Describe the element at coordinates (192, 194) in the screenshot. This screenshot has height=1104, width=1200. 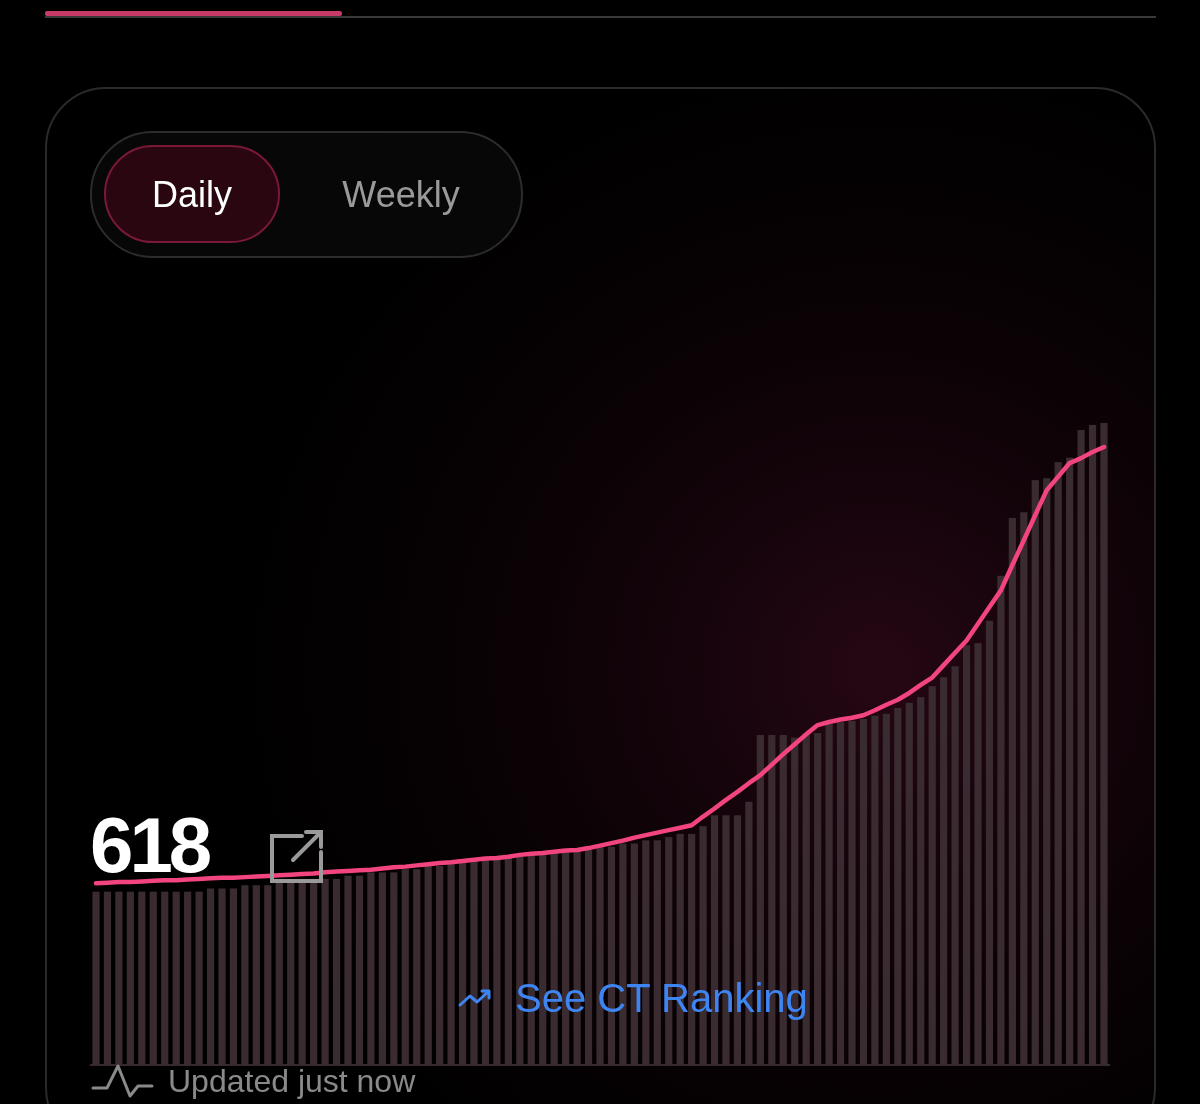
I see `text: Daily` at that location.